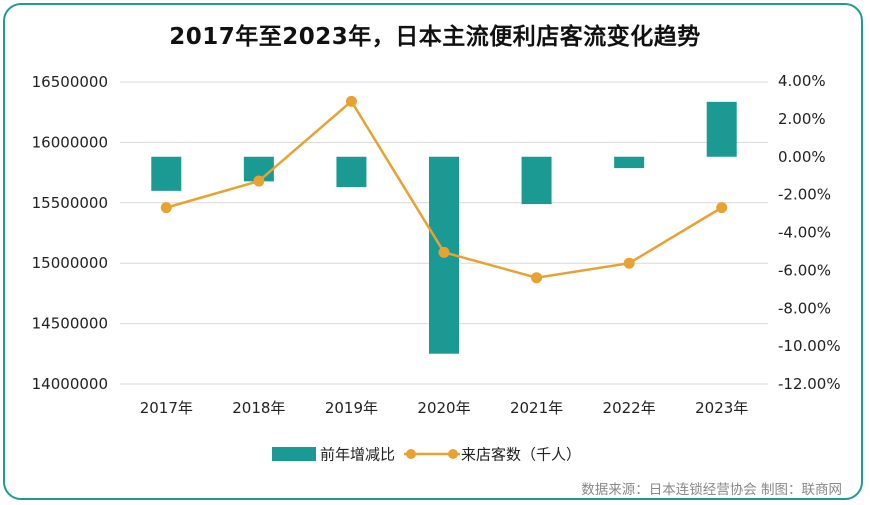  Describe the element at coordinates (804, 270) in the screenshot. I see `y-right-tick-label: -6.00%` at that location.